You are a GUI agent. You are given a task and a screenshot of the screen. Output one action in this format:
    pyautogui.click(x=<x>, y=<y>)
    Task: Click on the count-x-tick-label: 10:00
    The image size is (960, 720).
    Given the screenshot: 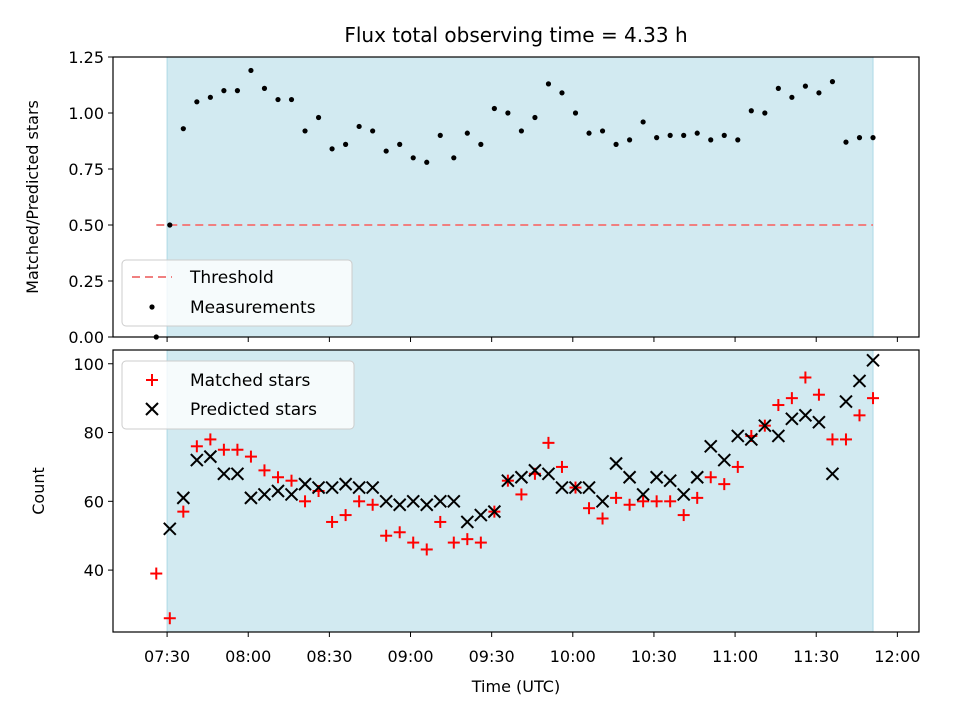 What is the action you would take?
    pyautogui.click(x=573, y=656)
    